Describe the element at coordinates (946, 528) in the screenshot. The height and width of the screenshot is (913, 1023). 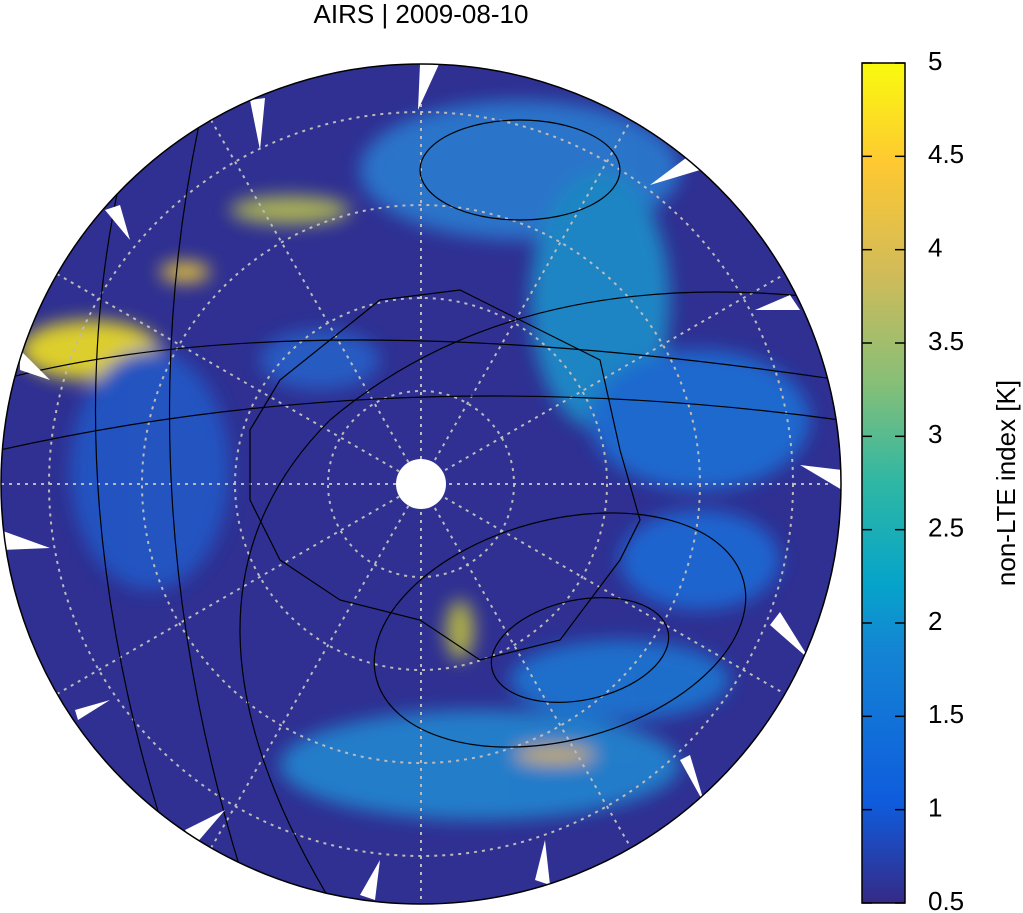
I see `colorbar-tick-label: 2.5` at that location.